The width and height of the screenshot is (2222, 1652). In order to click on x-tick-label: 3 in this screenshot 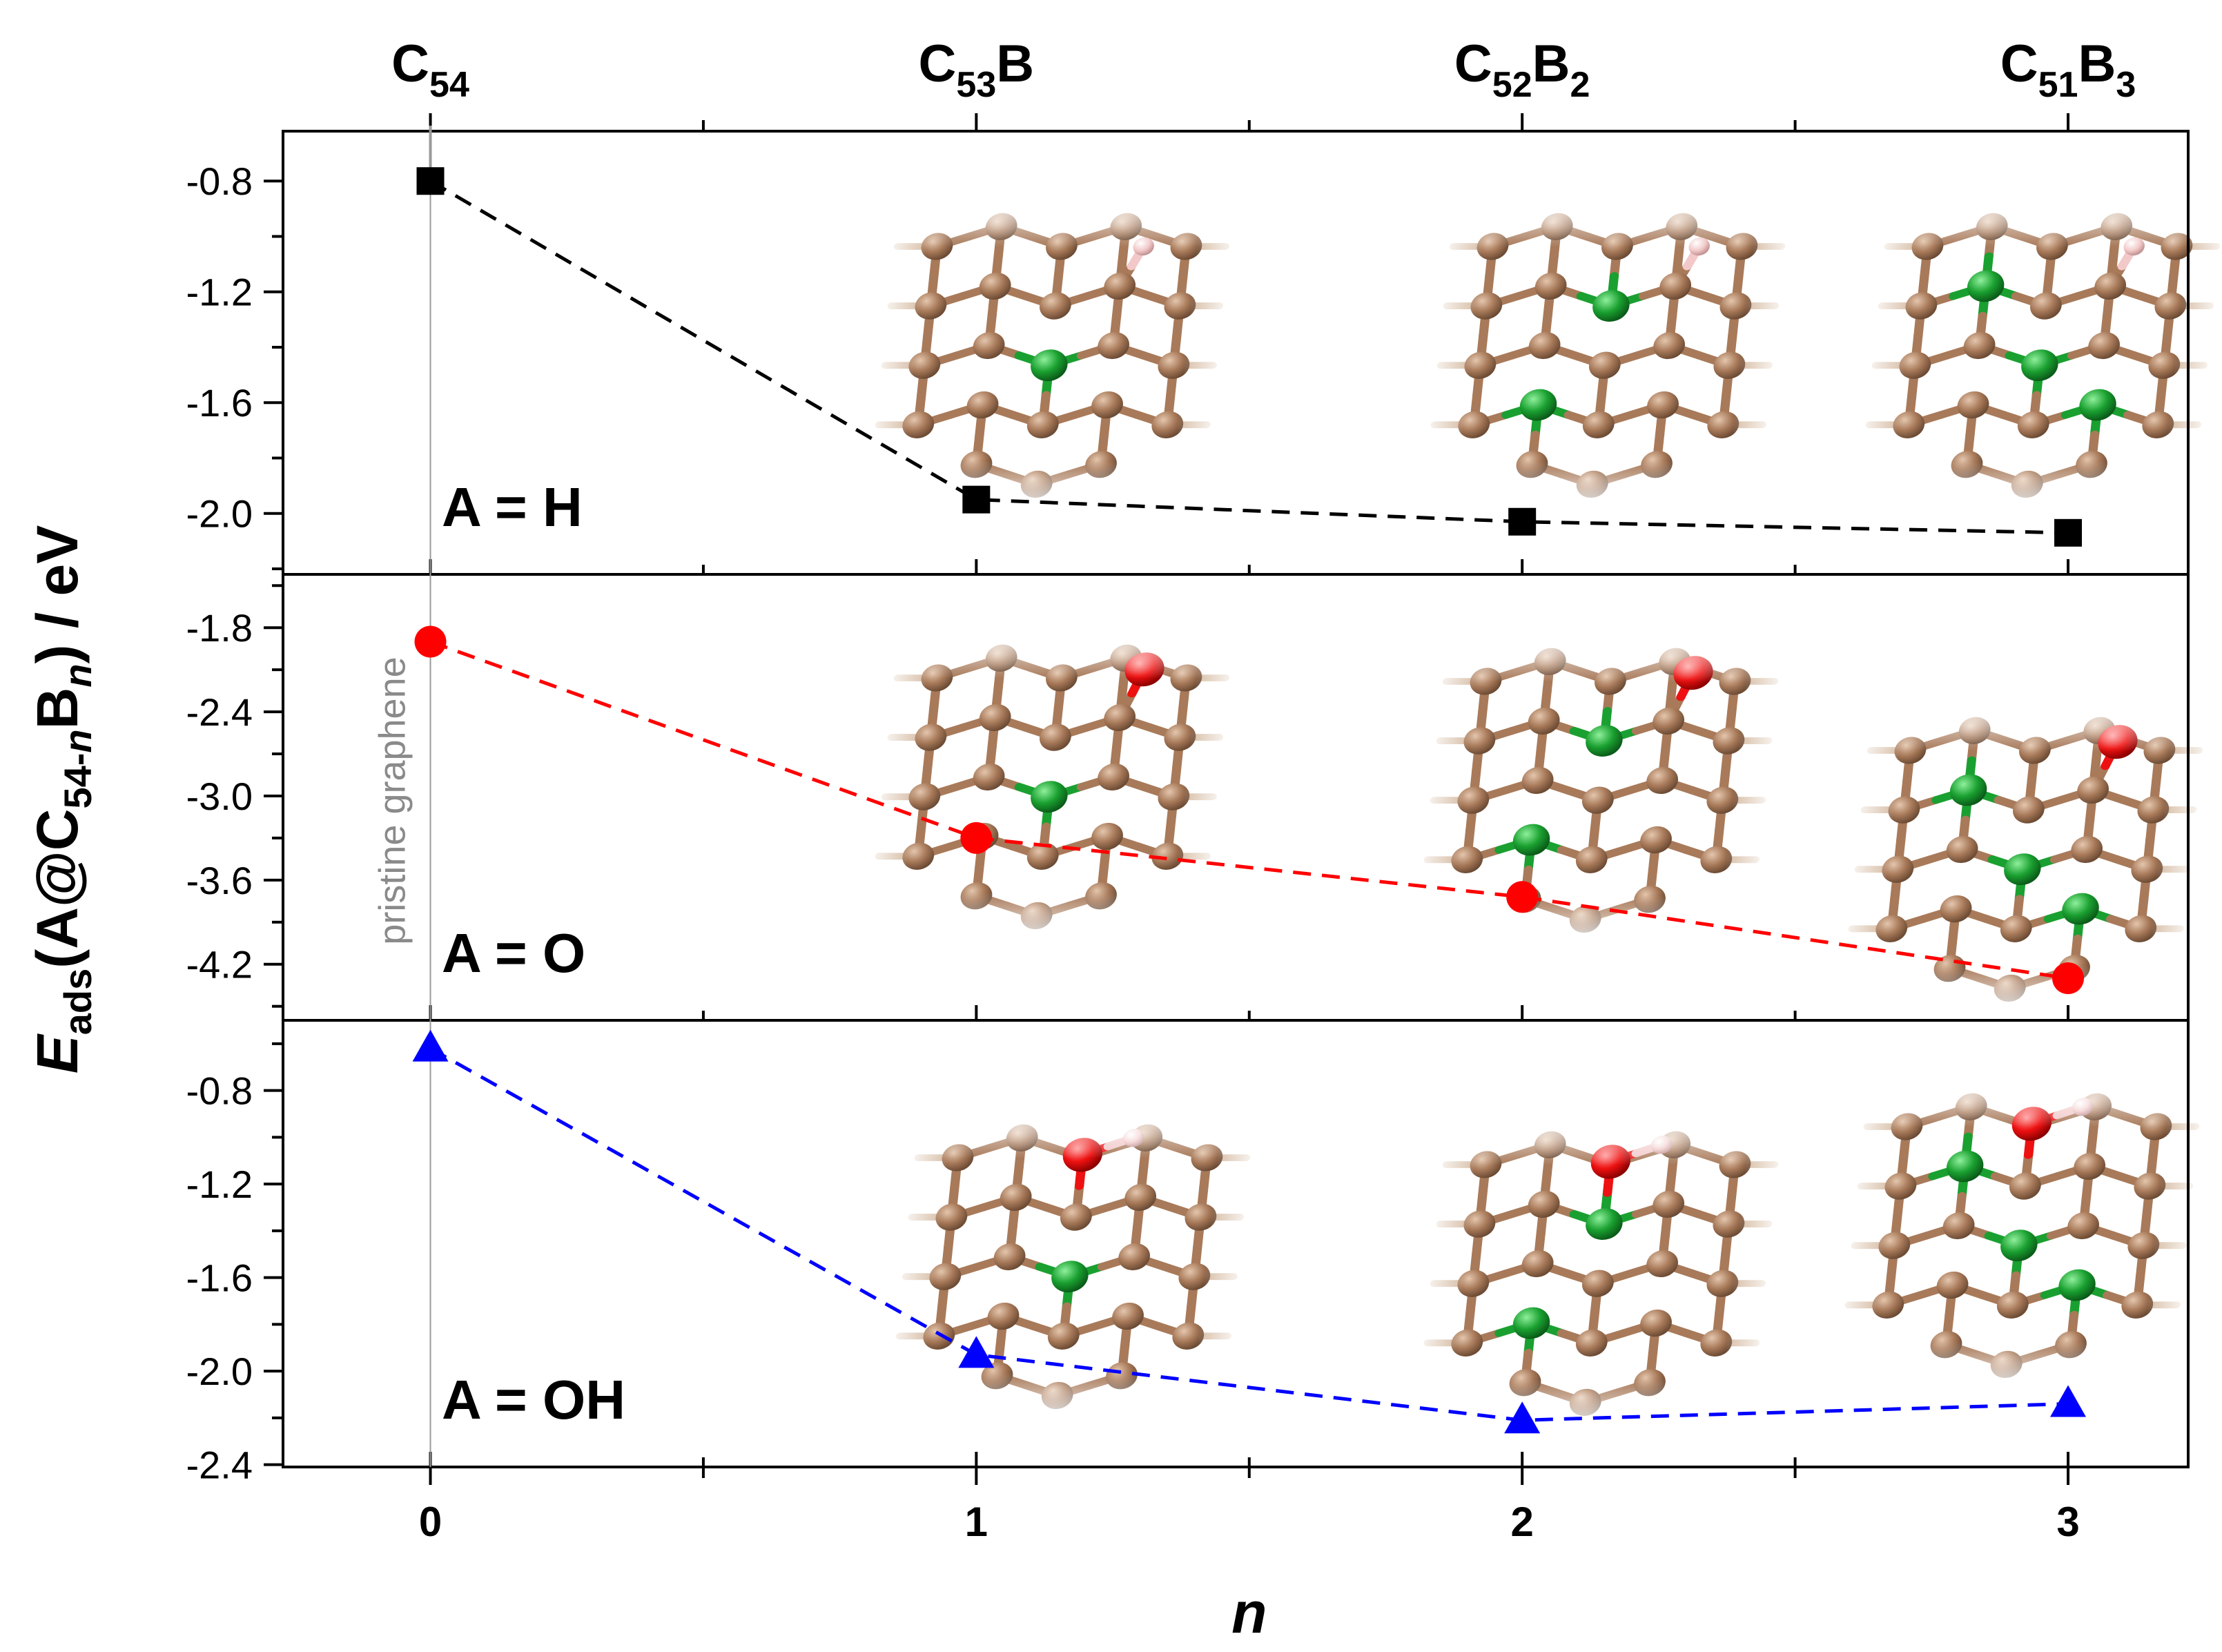, I will do `click(2067, 1522)`.